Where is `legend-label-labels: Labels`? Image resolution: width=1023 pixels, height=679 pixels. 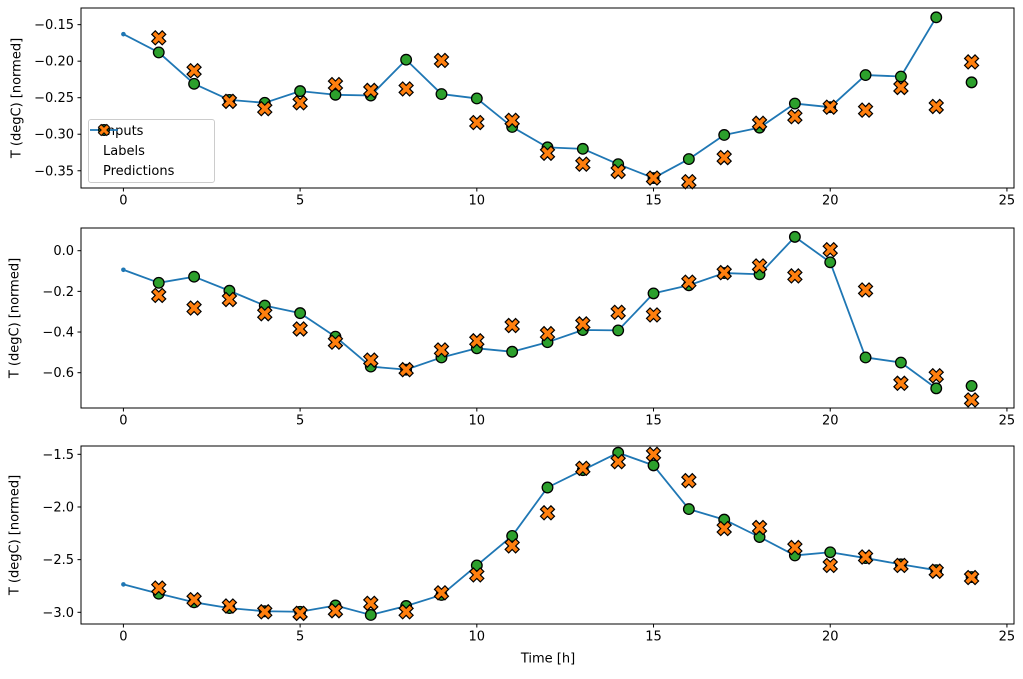 legend-label-labels: Labels is located at coordinates (124, 151).